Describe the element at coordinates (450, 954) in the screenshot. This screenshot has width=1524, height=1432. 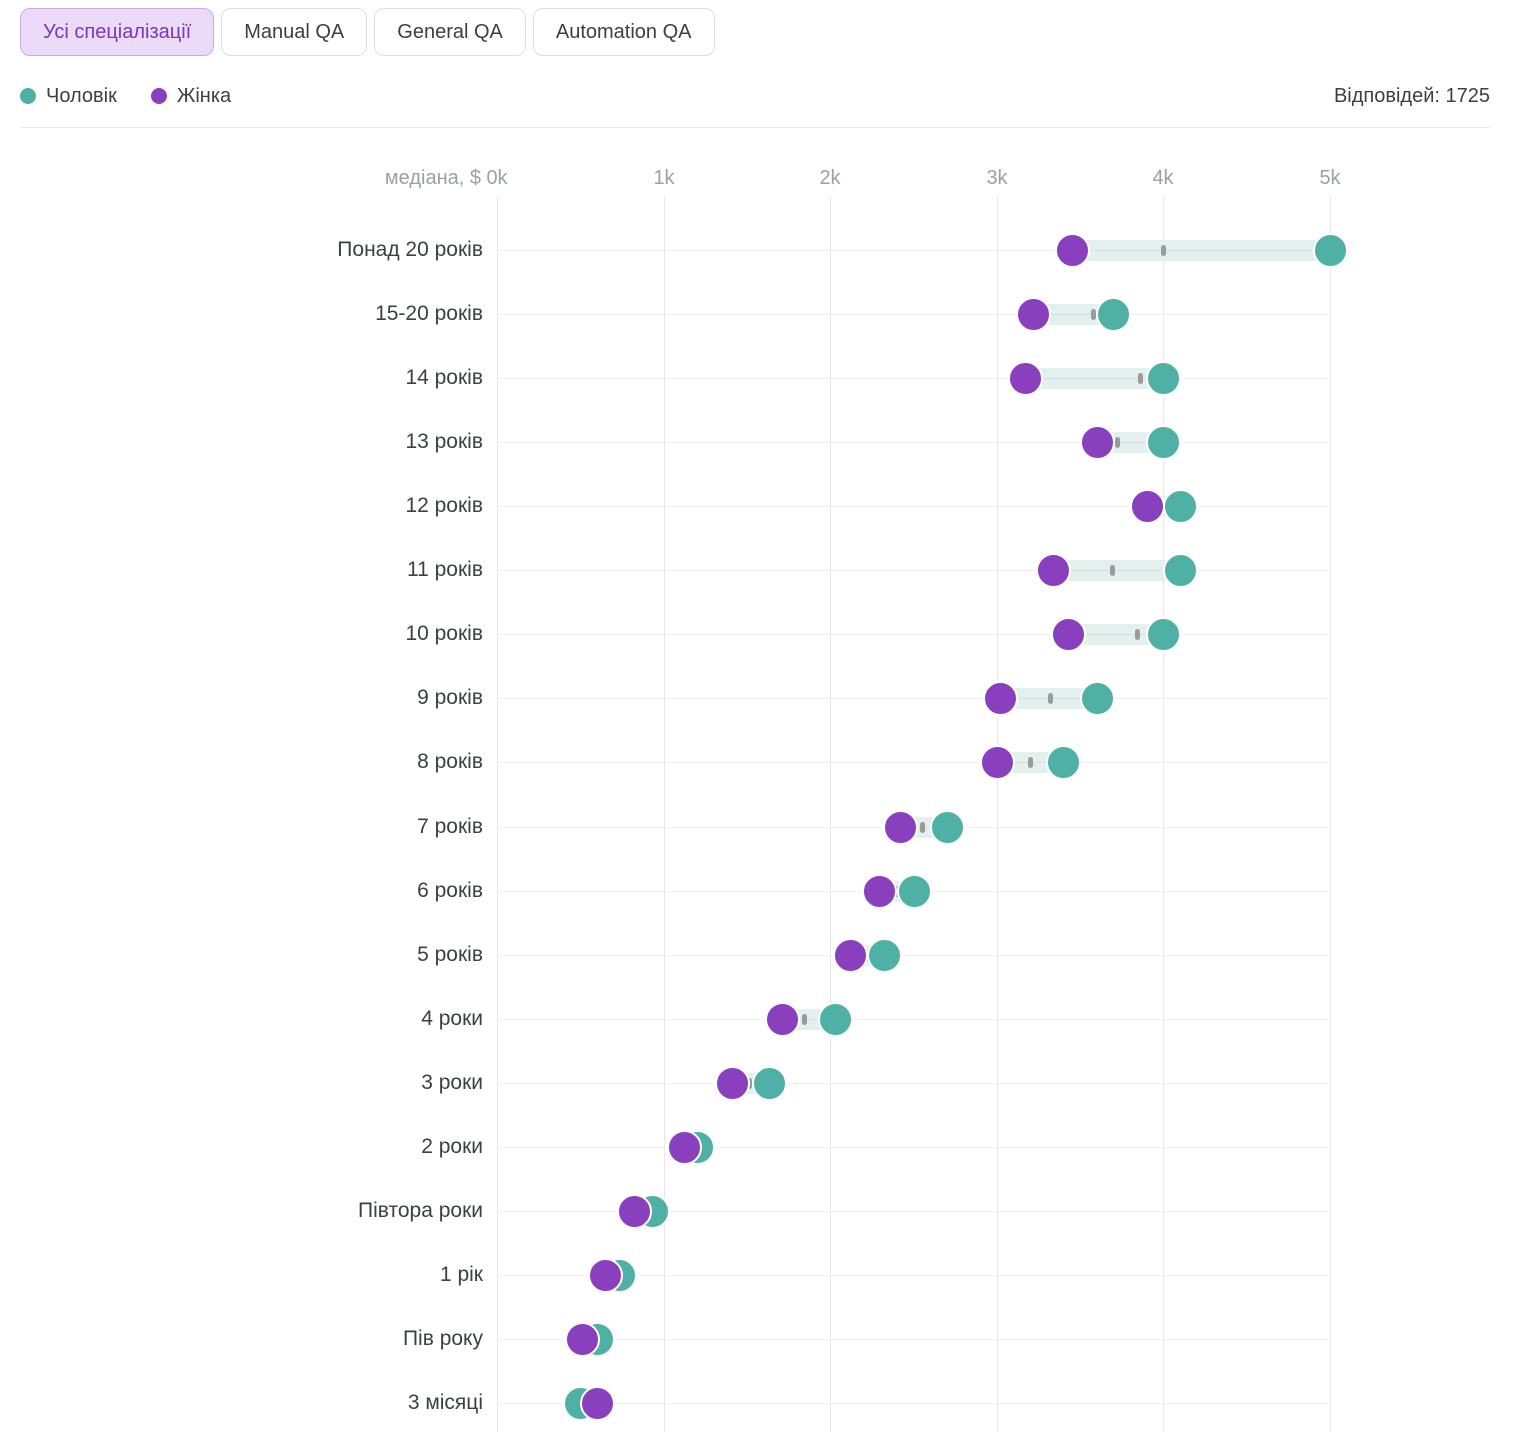
I see `row-label: 5 років` at that location.